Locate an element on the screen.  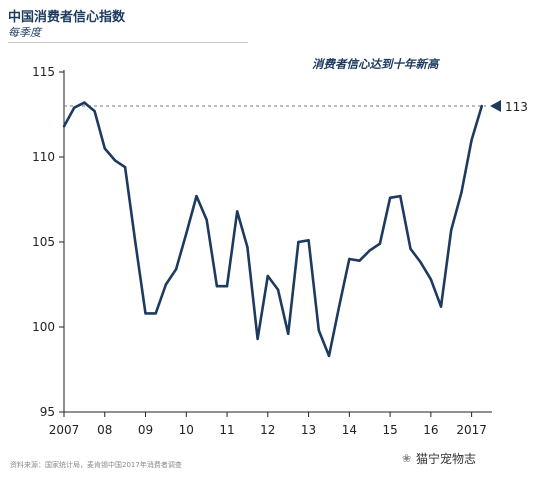
y-axis: 95 100 105 110 115 is located at coordinates (48, 242).